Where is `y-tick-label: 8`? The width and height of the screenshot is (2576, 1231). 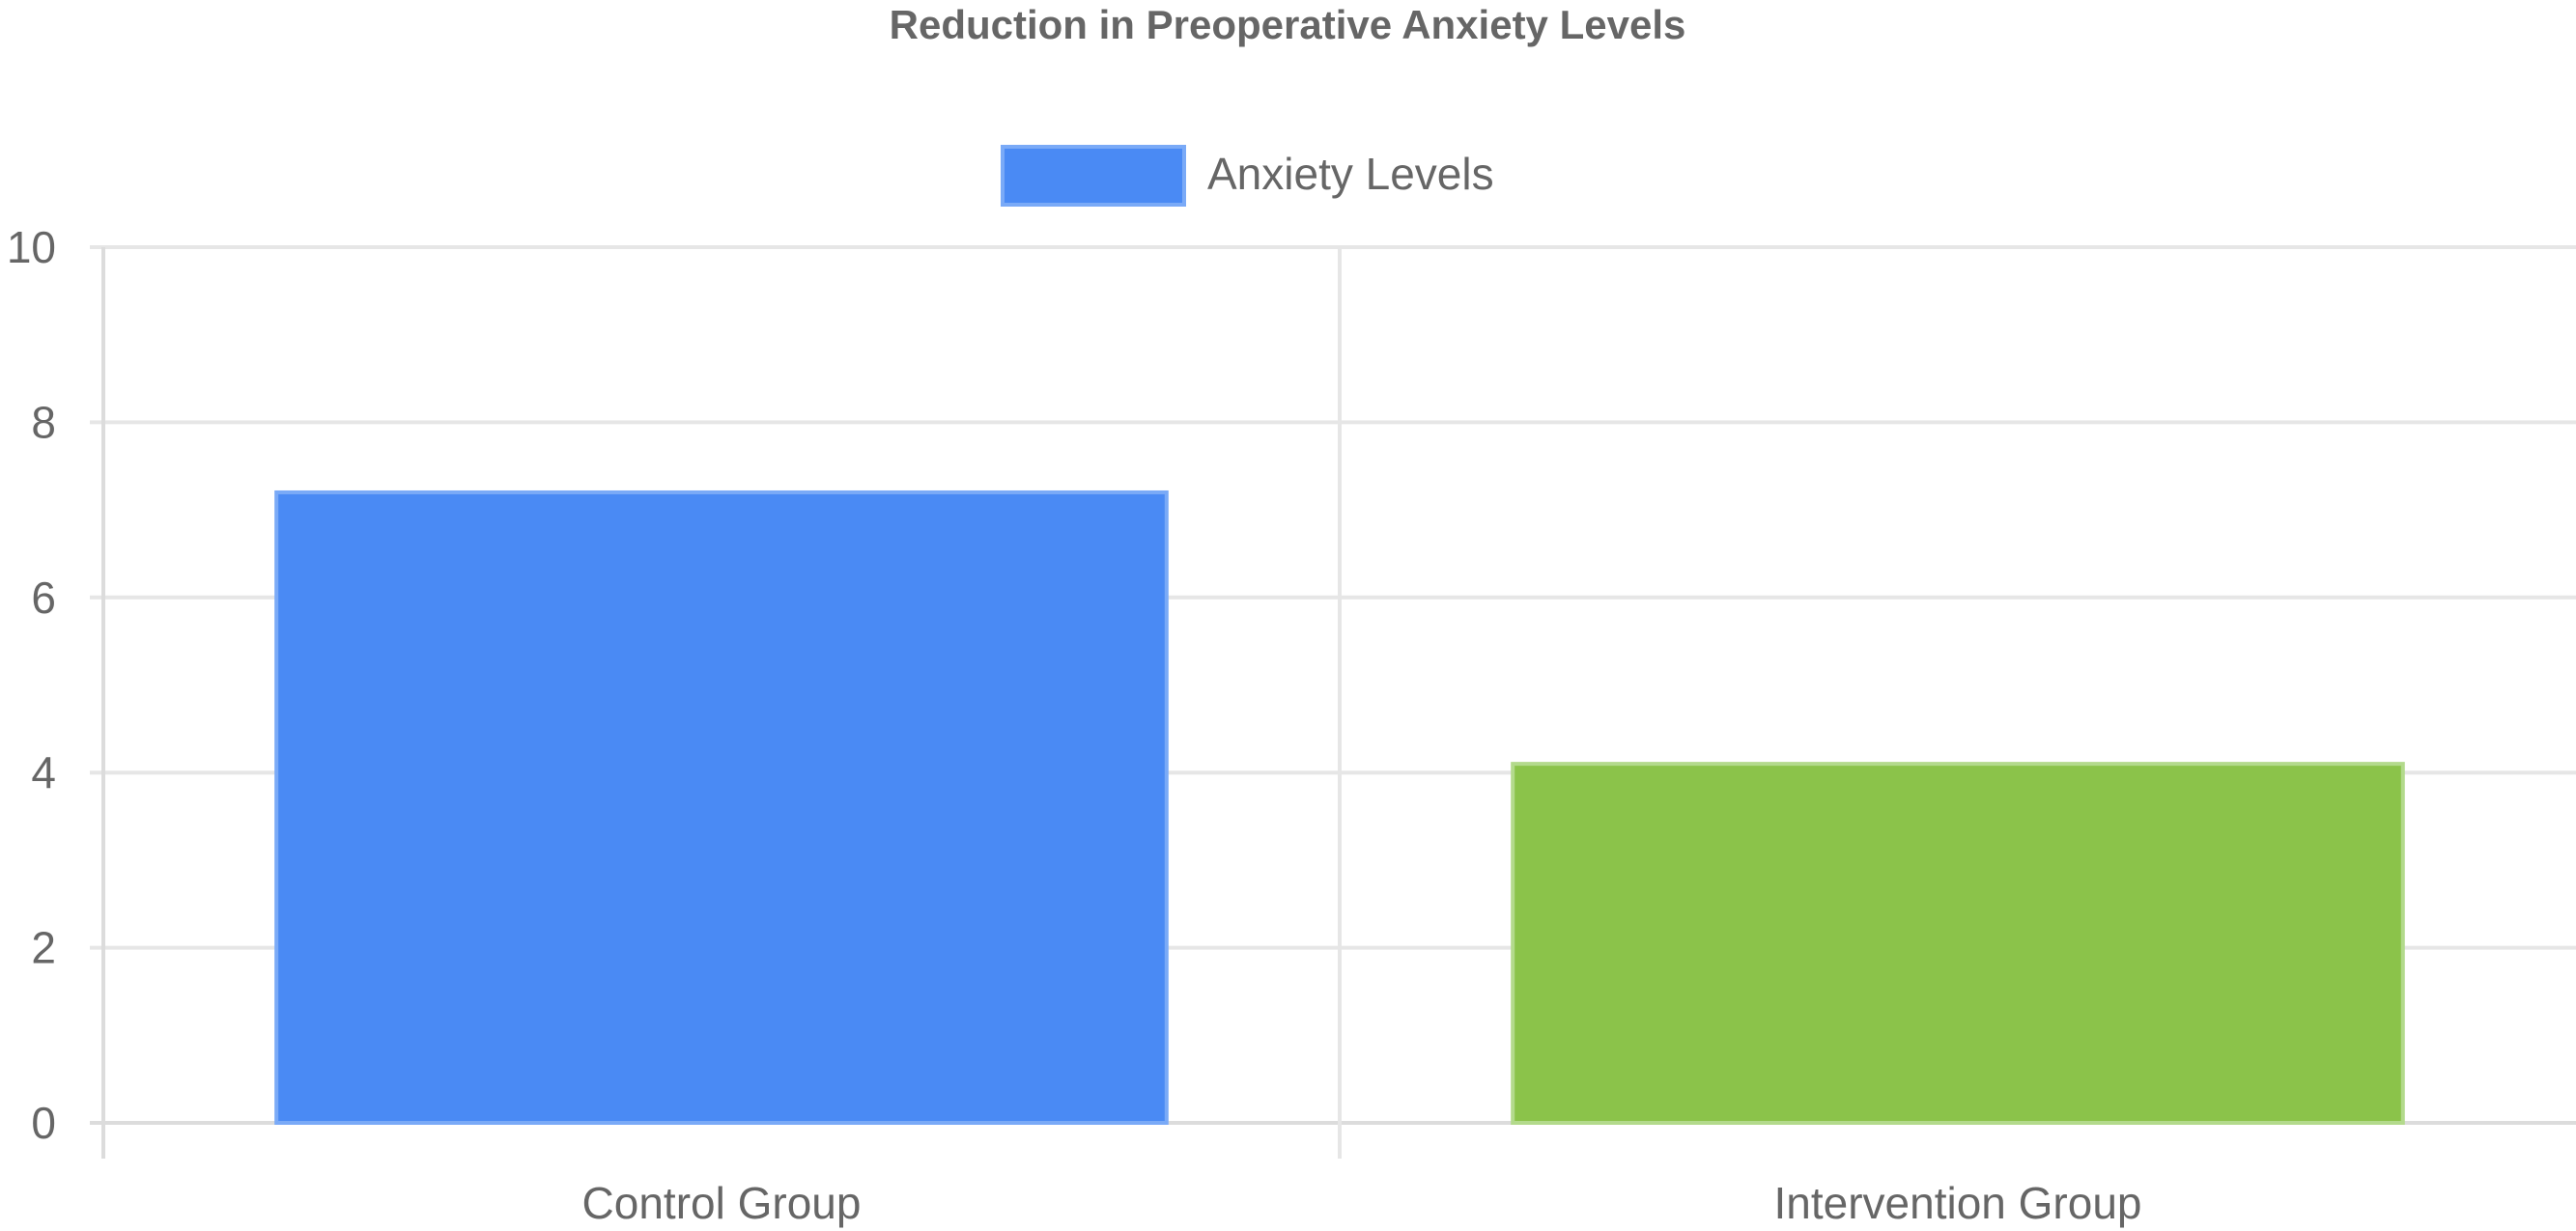 y-tick-label: 8 is located at coordinates (43, 422).